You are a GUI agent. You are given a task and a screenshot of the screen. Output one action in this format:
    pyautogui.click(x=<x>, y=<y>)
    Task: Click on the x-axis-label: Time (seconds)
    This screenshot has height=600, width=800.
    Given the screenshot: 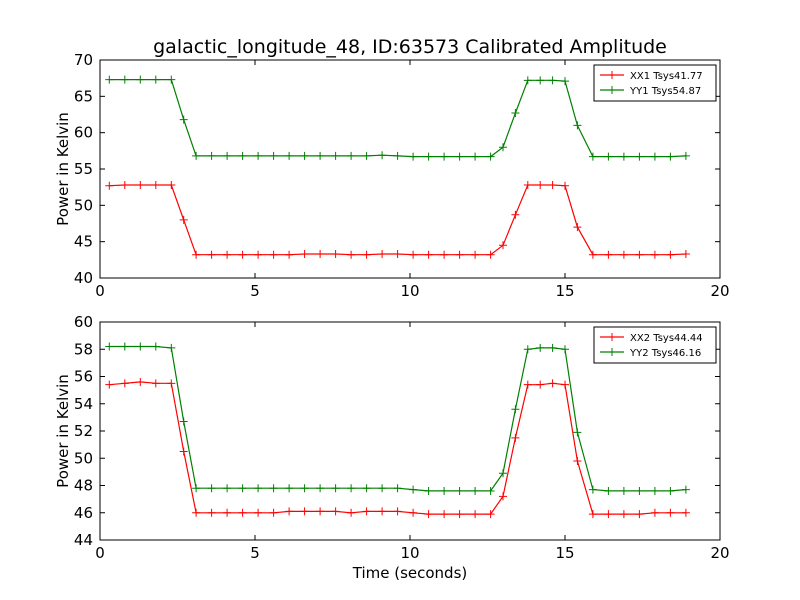 What is the action you would take?
    pyautogui.click(x=410, y=573)
    